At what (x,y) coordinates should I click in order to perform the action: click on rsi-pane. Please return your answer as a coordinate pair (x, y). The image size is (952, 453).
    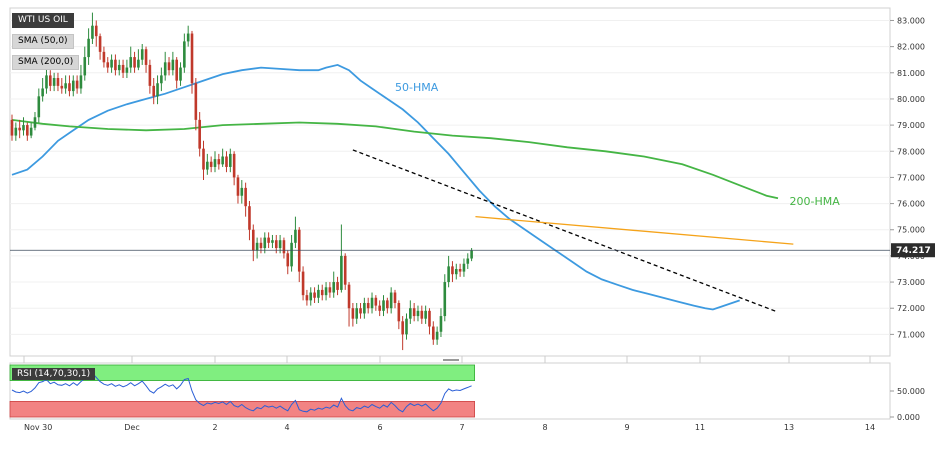
    Looking at the image, I should click on (242, 391).